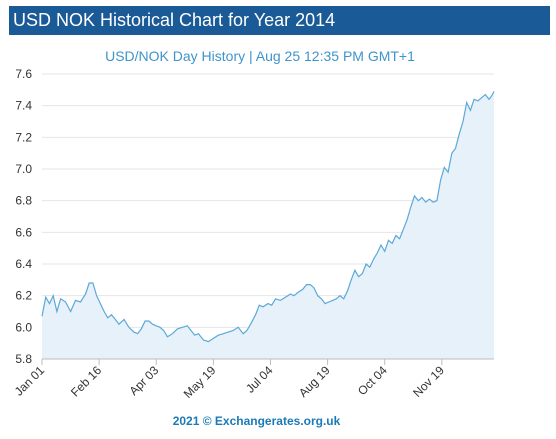 The width and height of the screenshot is (556, 439). I want to click on chart-title-banner: USD NOK Historical Chart for Year 2014, so click(279, 20).